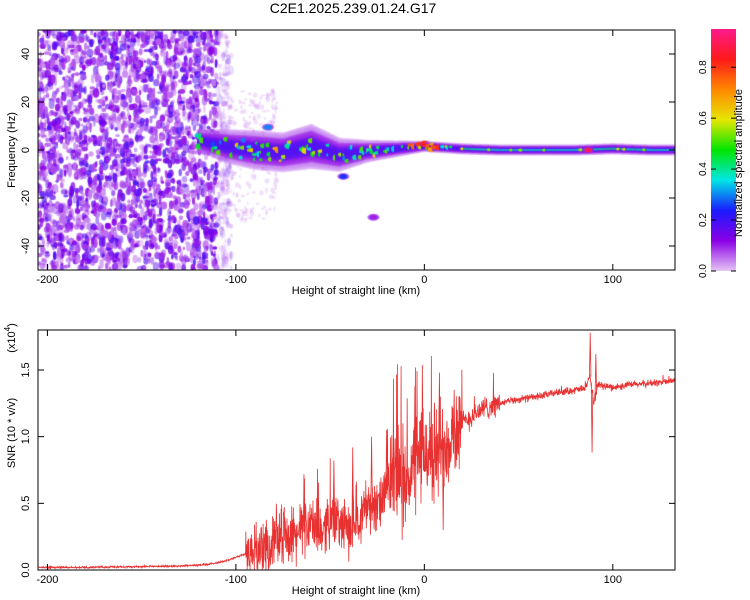 This screenshot has height=600, width=750. What do you see at coordinates (26, 369) in the screenshot?
I see `y-tick-label: 1.5` at bounding box center [26, 369].